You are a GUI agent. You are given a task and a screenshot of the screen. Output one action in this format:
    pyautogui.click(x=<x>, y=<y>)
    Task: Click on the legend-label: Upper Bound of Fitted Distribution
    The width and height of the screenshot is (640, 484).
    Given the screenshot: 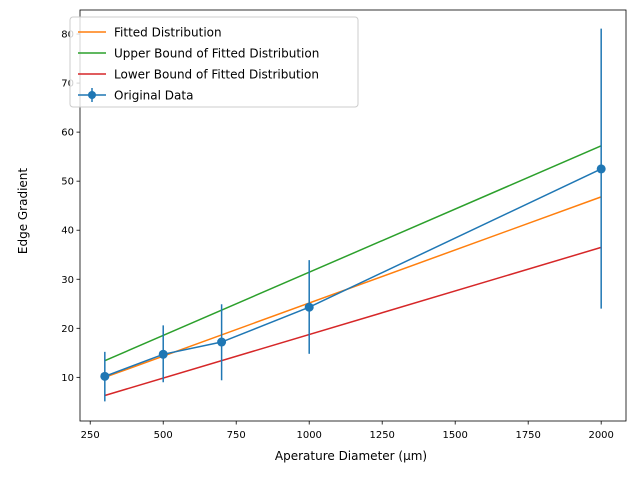 What is the action you would take?
    pyautogui.click(x=216, y=54)
    